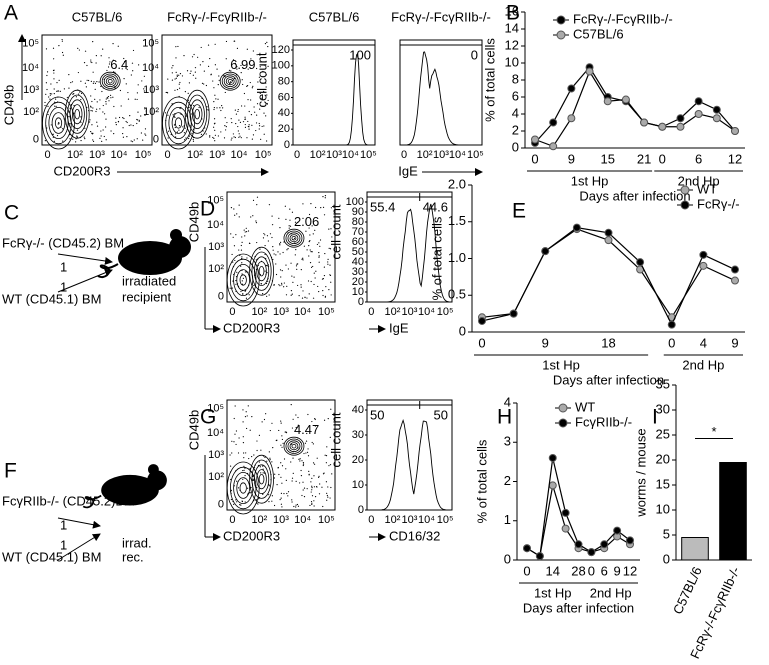  What do you see at coordinates (611, 592) in the screenshot?
I see `group-label: 2nd Hp` at bounding box center [611, 592].